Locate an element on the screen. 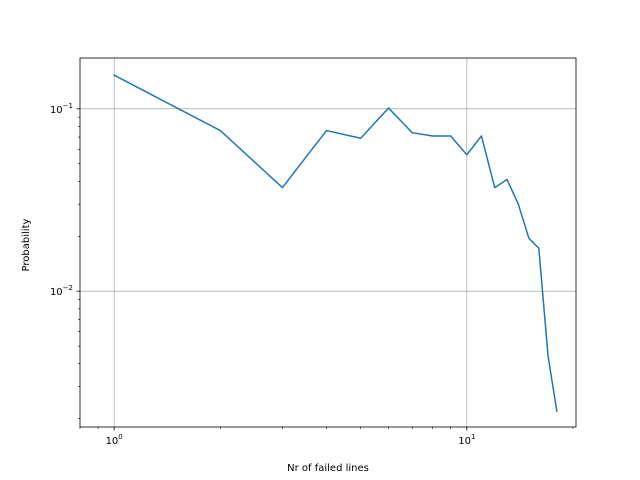 Image resolution: width=640 pixels, height=480 pixels. x-tick-label: 10¹ is located at coordinates (466, 440).